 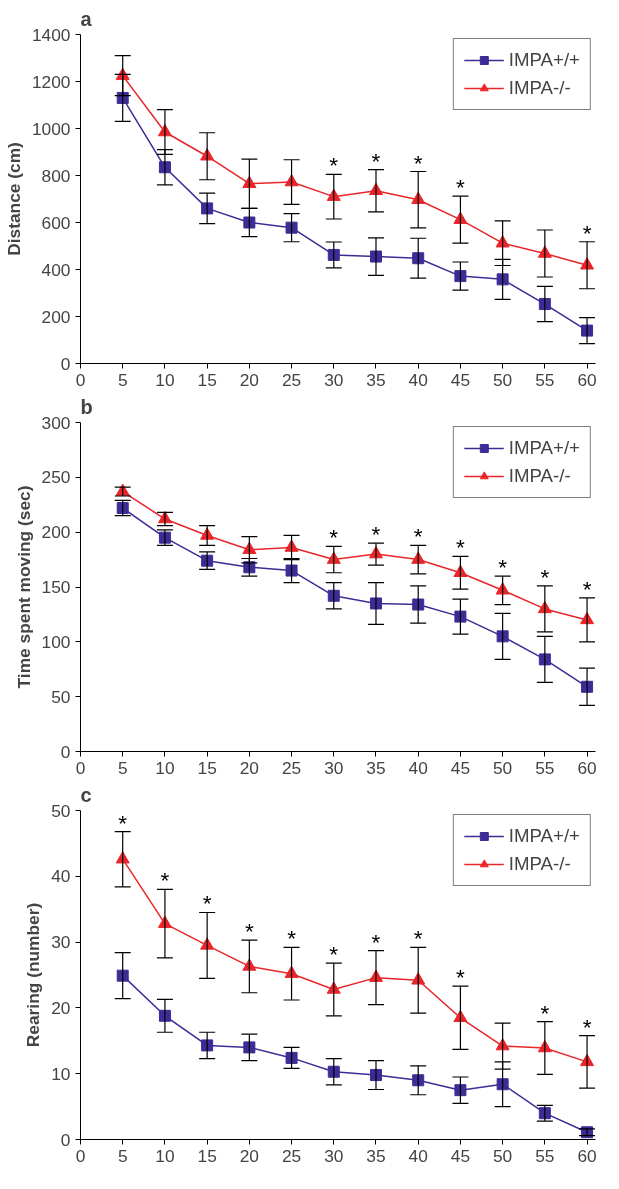 What do you see at coordinates (51, 34) in the screenshot?
I see `y-tick-label: 1400` at bounding box center [51, 34].